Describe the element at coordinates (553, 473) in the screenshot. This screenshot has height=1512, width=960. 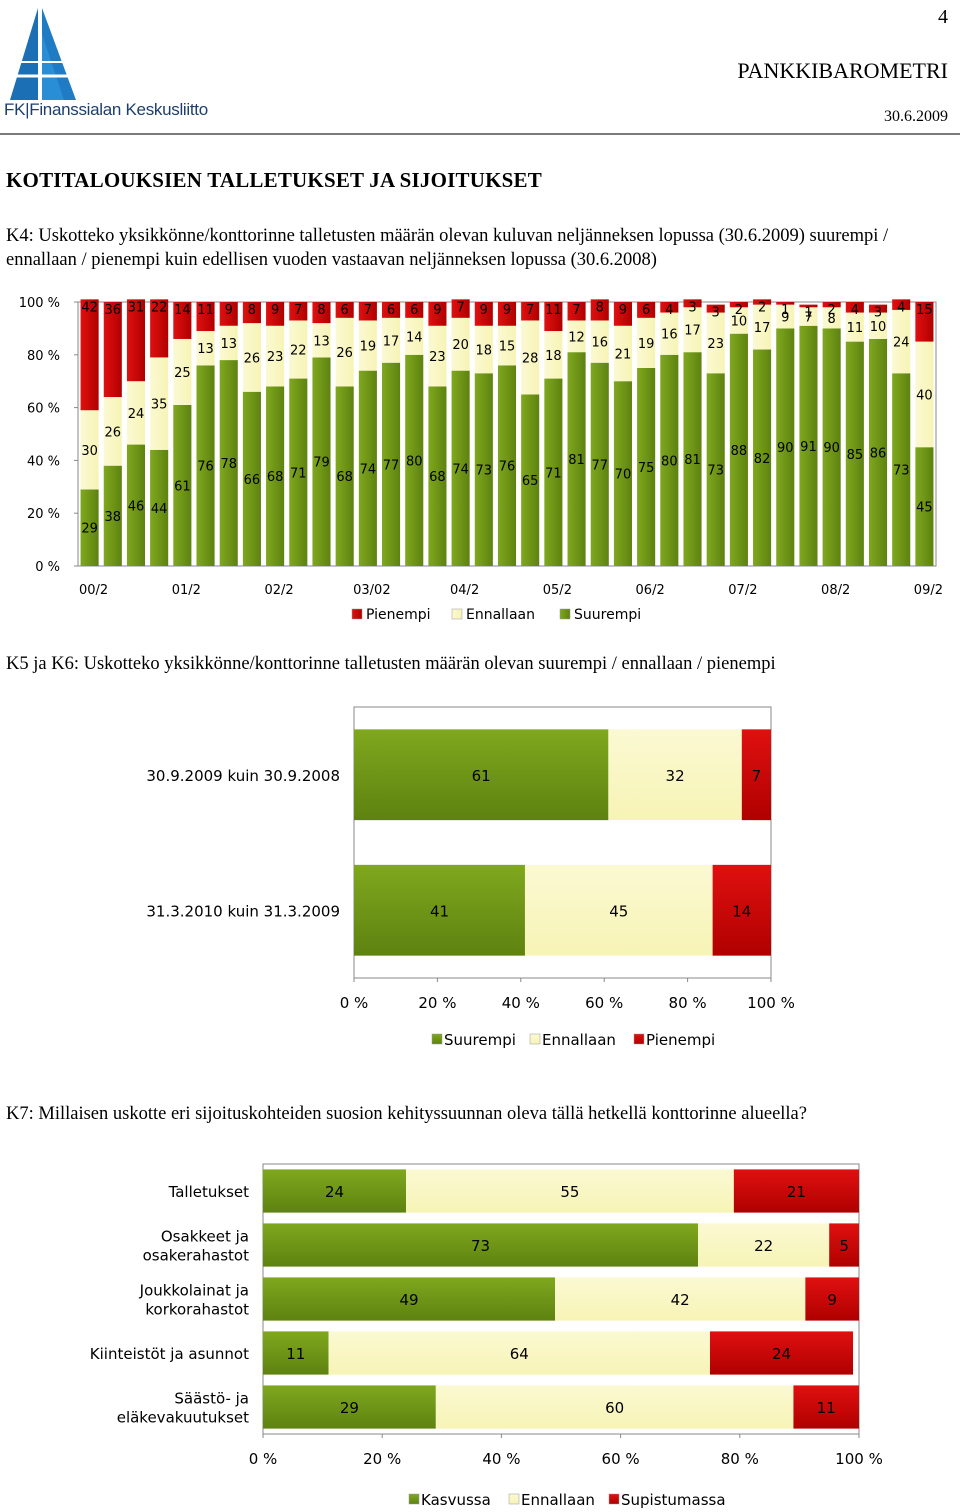
I see `k4-data-label: 71` at that location.